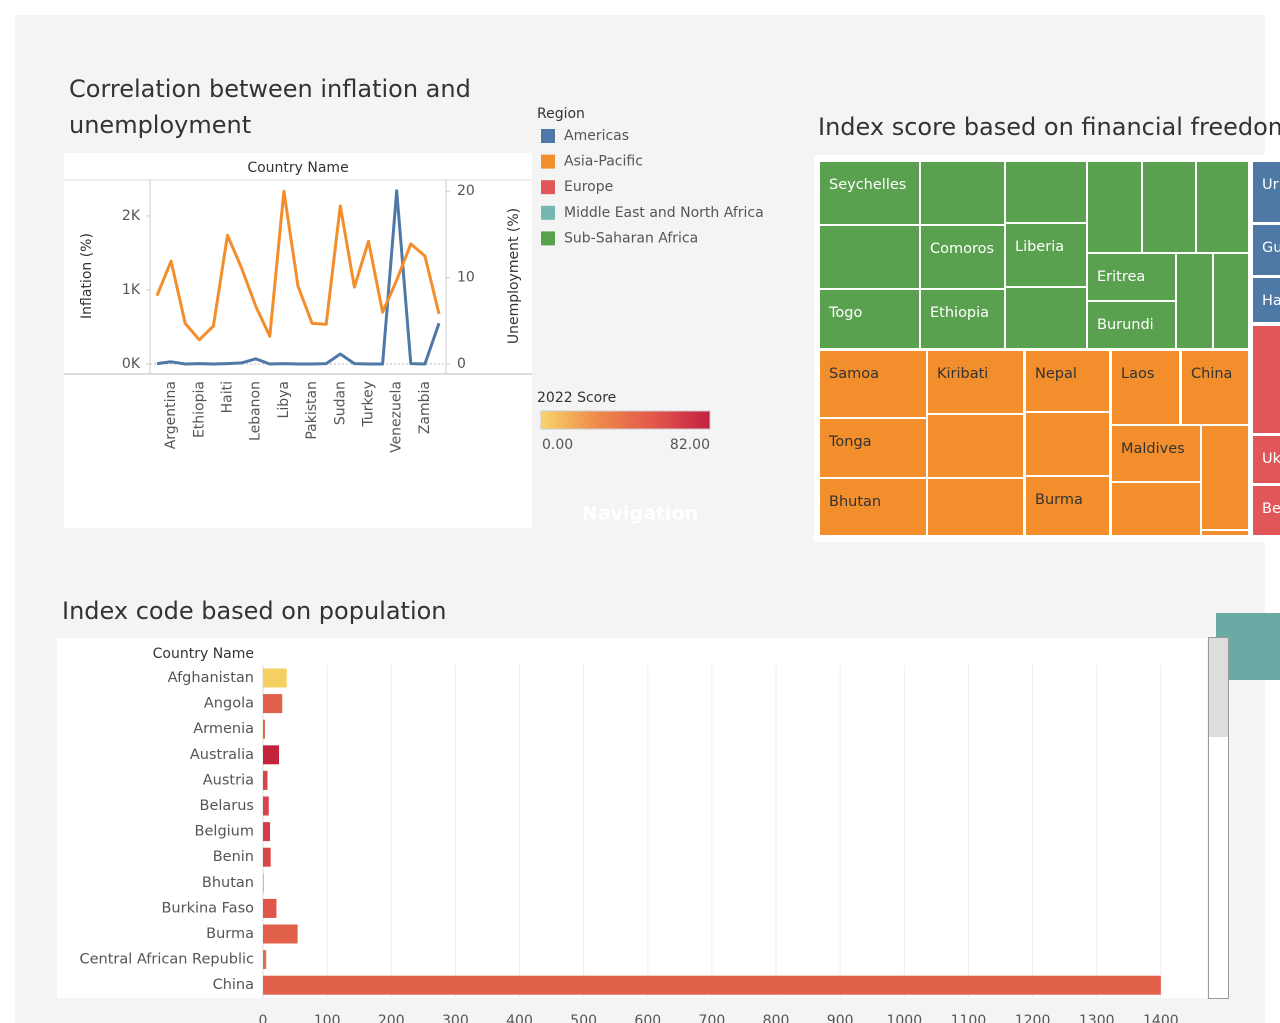 The image size is (1280, 1023). Describe the element at coordinates (222, 755) in the screenshot. I see `y-tick-label: Australia` at that location.